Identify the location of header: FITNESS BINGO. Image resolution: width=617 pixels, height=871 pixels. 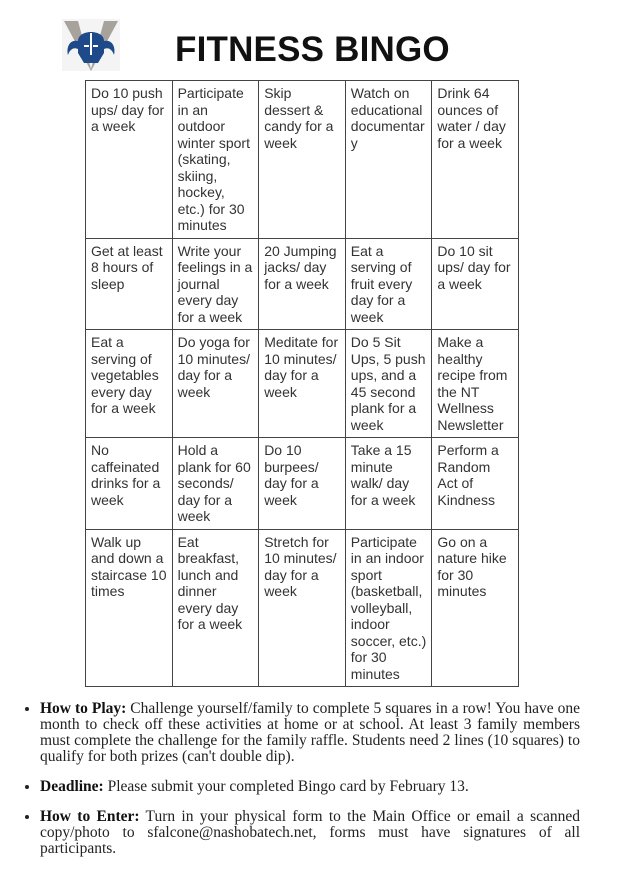
(308, 40).